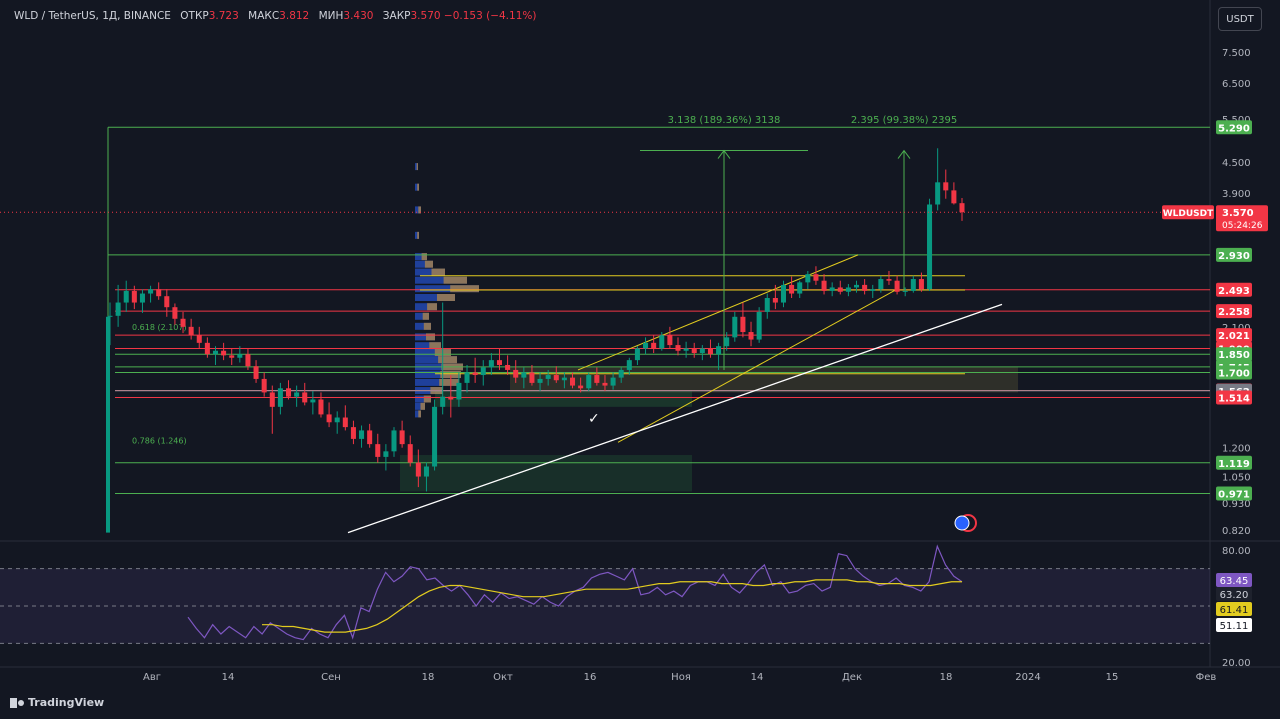  I want to click on price-tick: 6.500, so click(1236, 84).